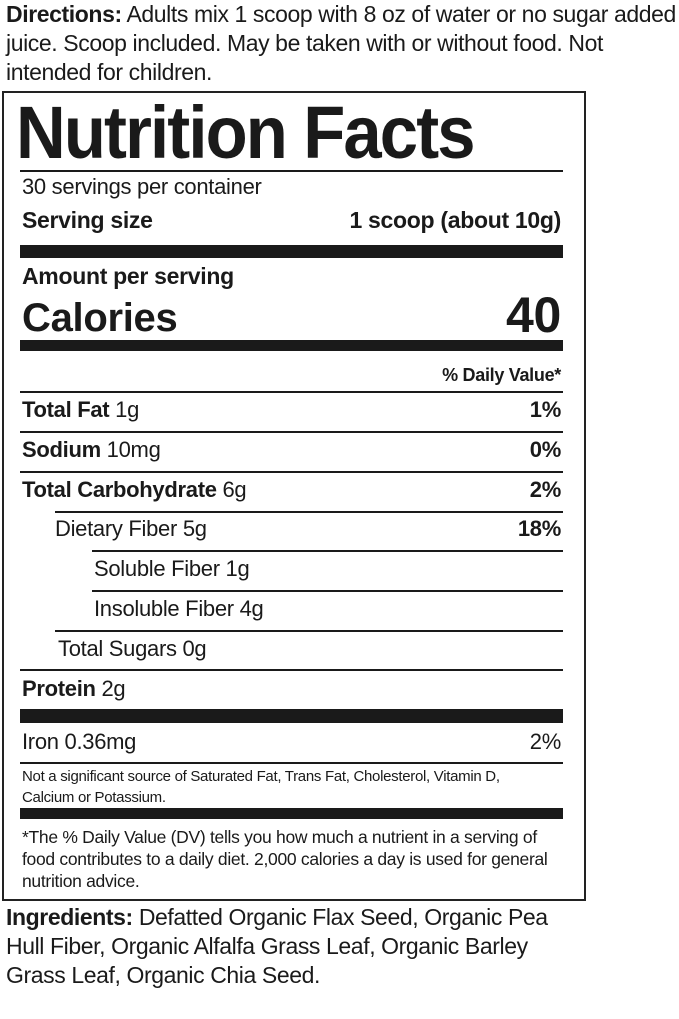  I want to click on nutrient-name: Insoluble Fiber 4g, so click(179, 608).